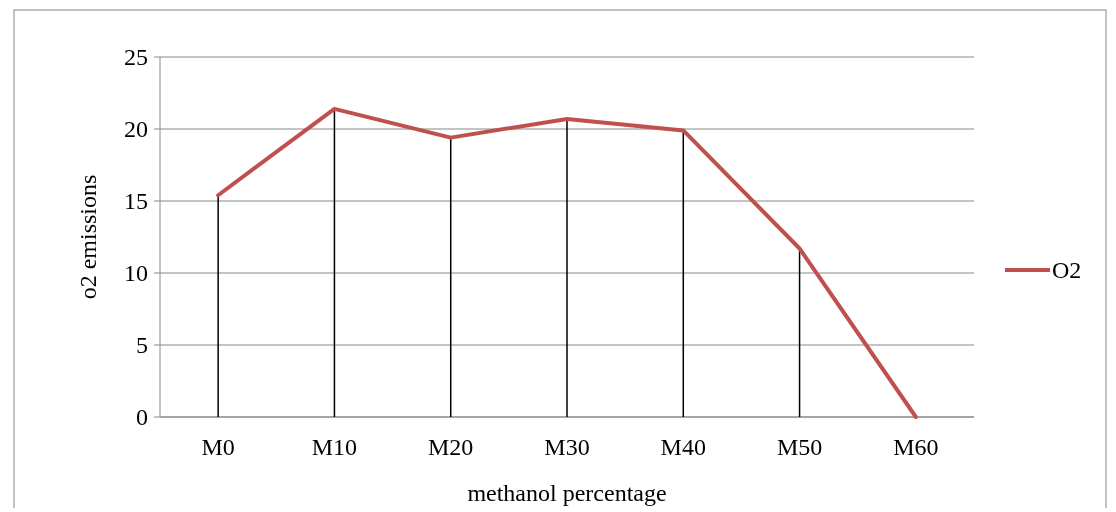  I want to click on x-tick-label: M30, so click(567, 447).